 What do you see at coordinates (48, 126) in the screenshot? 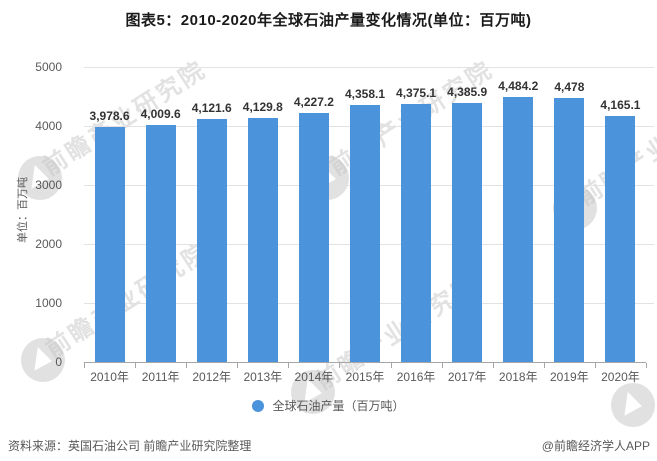
I see `y-tick-label: 4000` at bounding box center [48, 126].